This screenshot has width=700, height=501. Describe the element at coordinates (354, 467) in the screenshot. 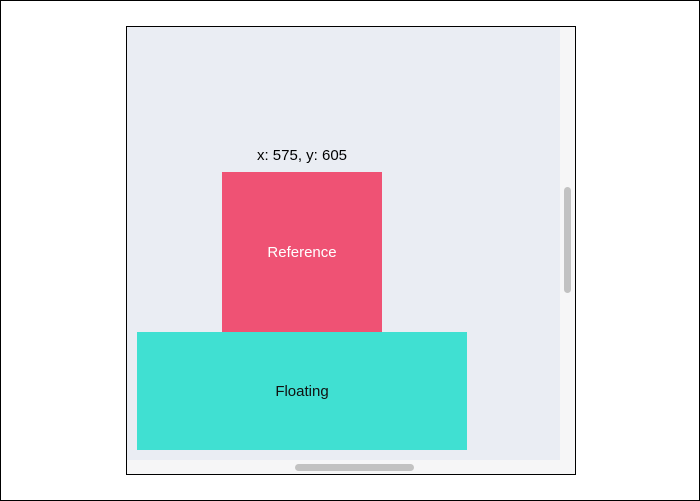

I see `horizontal-scrollbar-thumb` at that location.